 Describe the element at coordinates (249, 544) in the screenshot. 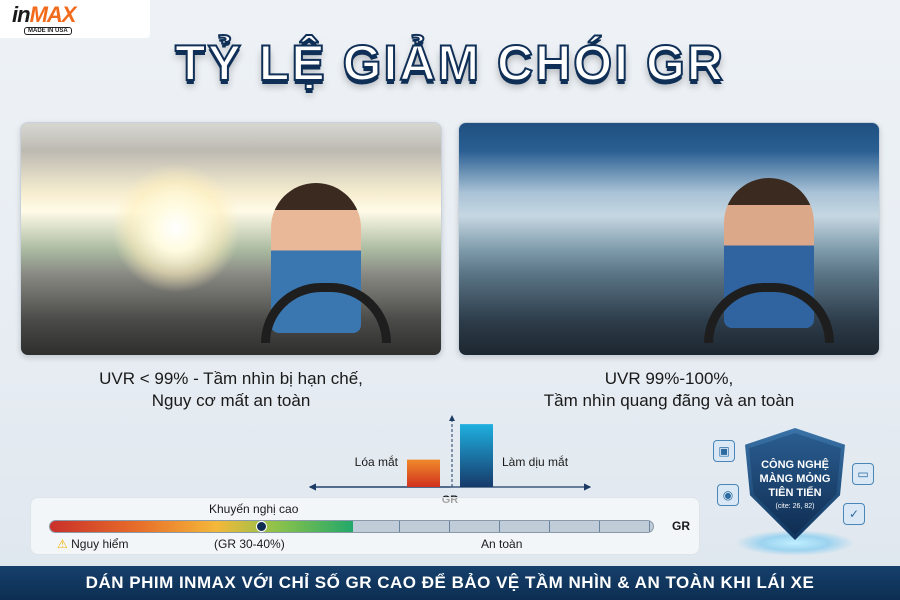

I see `range-label: (GR 30-40%)` at that location.